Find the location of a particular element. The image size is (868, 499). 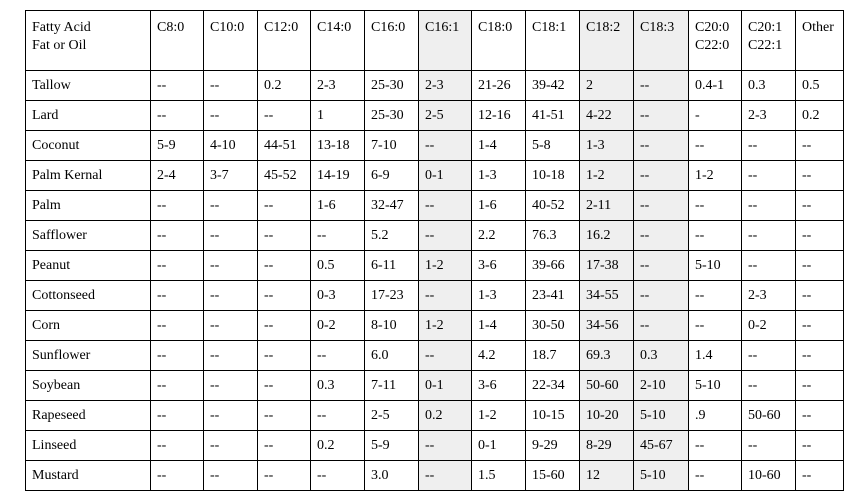

row-label: Safflower is located at coordinates (88, 235).